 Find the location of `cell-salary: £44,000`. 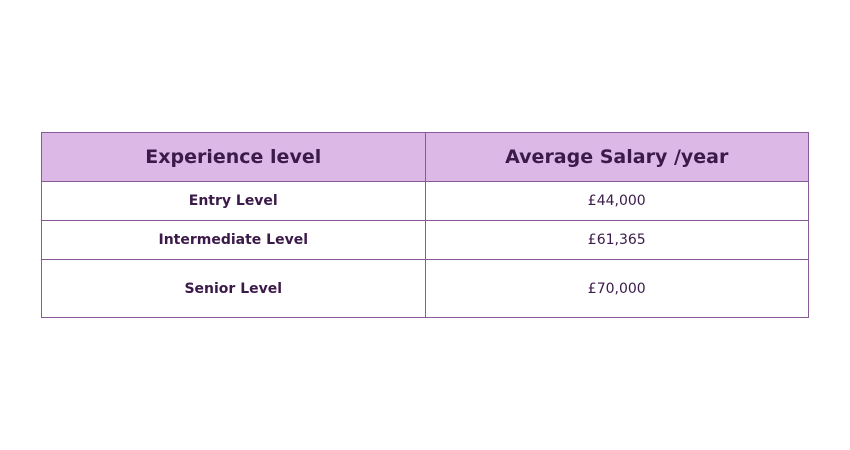

cell-salary: £44,000 is located at coordinates (616, 201).